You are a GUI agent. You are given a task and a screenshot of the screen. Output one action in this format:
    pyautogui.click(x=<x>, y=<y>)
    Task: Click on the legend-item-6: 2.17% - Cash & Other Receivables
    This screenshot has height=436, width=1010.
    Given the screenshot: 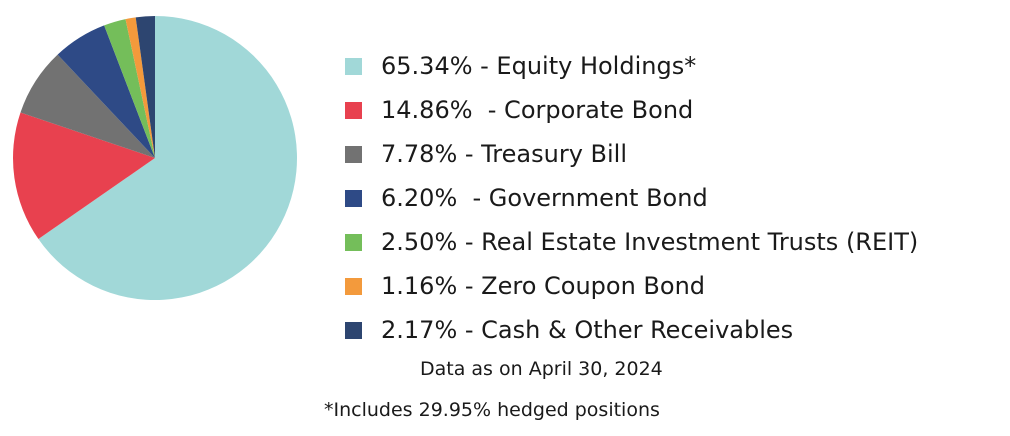 What is the action you would take?
    pyautogui.click(x=631, y=330)
    